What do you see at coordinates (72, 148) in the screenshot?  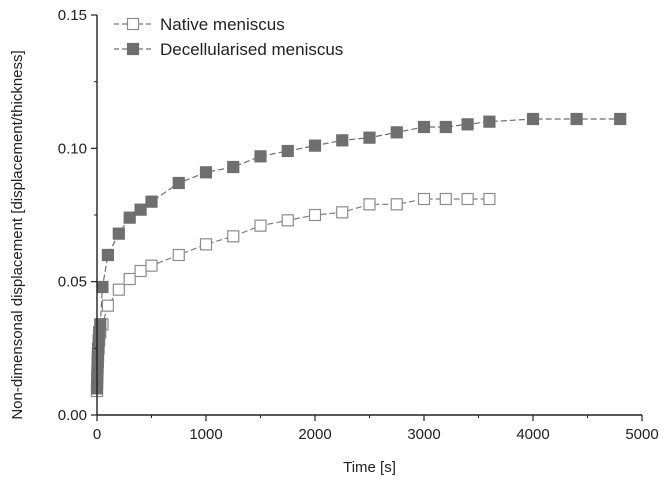 I see `y-tick-label: 0.10` at bounding box center [72, 148].